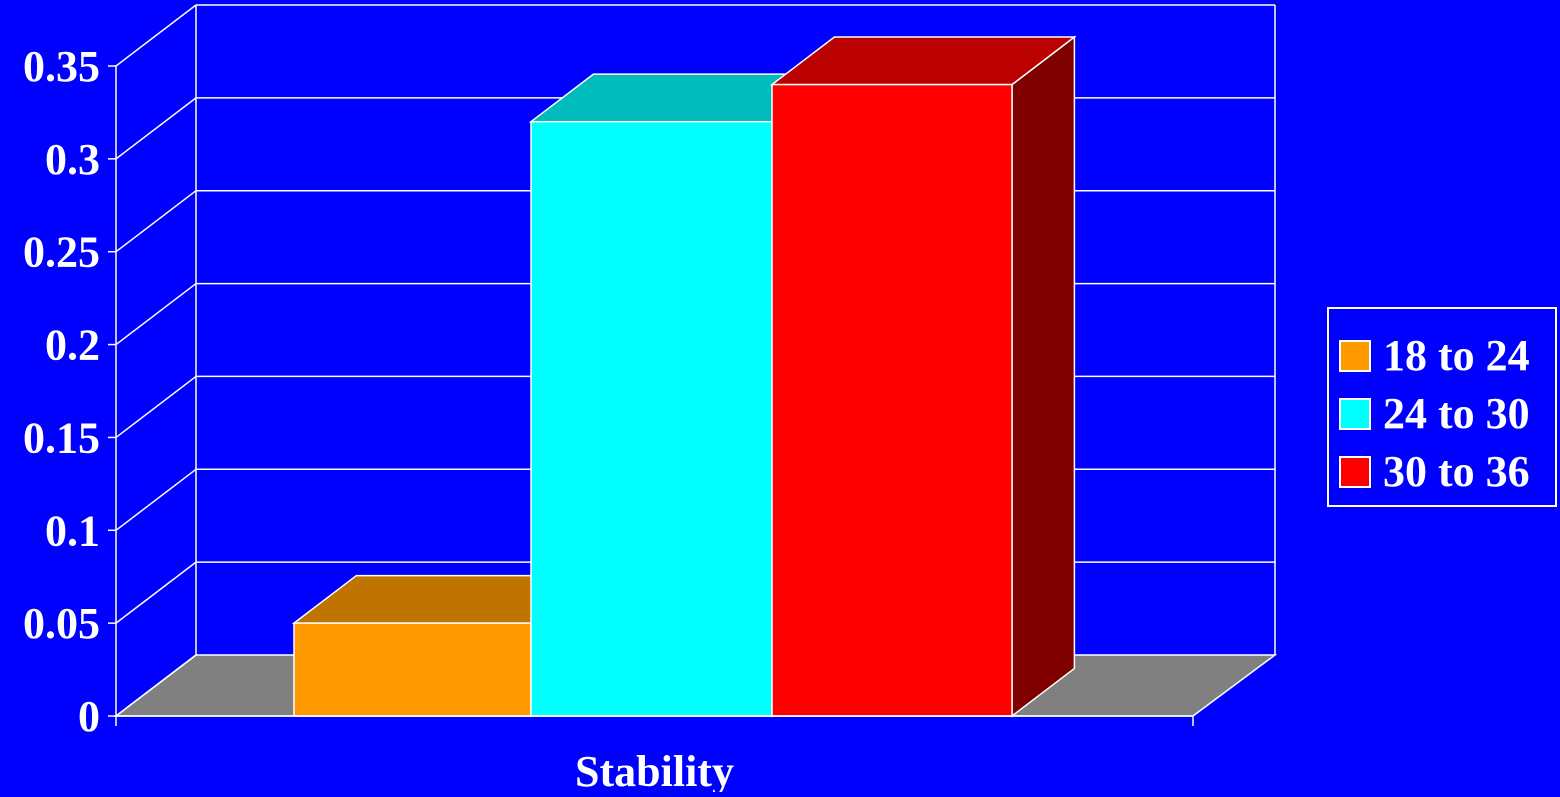 This screenshot has width=1560, height=797. Describe the element at coordinates (89, 716) in the screenshot. I see `y-tick-label: 0` at that location.